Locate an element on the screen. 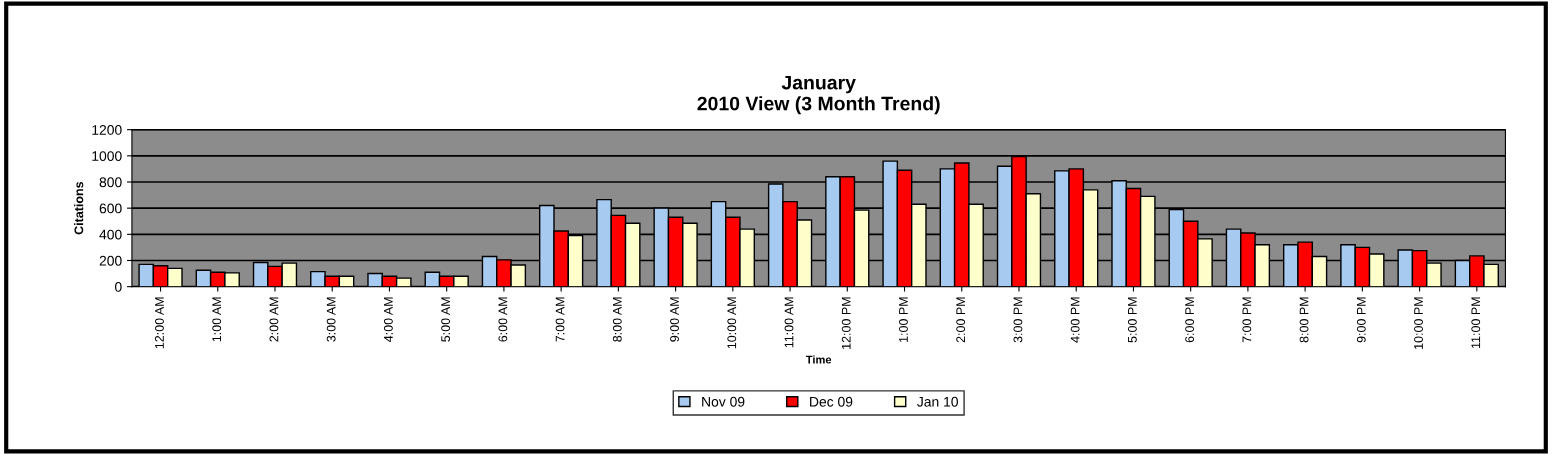 Image resolution: width=1552 pixels, height=455 pixels. x-tick-label: 9:00 PM is located at coordinates (1361, 320).